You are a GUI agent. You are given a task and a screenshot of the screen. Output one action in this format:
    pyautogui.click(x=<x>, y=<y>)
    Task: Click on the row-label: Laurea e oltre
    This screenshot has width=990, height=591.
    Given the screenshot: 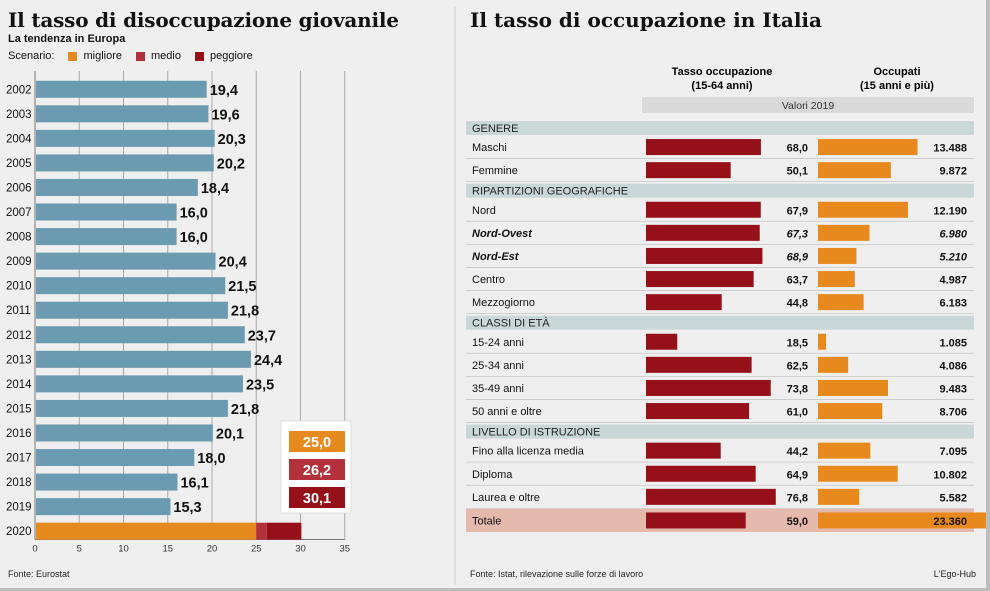 What is the action you would take?
    pyautogui.click(x=506, y=498)
    